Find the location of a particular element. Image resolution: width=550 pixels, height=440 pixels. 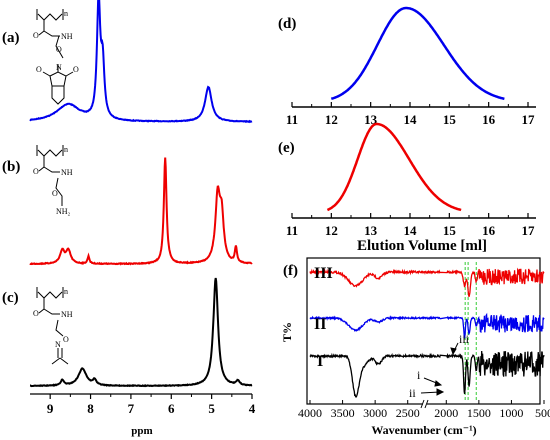

panel-label-f: (f) is located at coordinates (290, 271).